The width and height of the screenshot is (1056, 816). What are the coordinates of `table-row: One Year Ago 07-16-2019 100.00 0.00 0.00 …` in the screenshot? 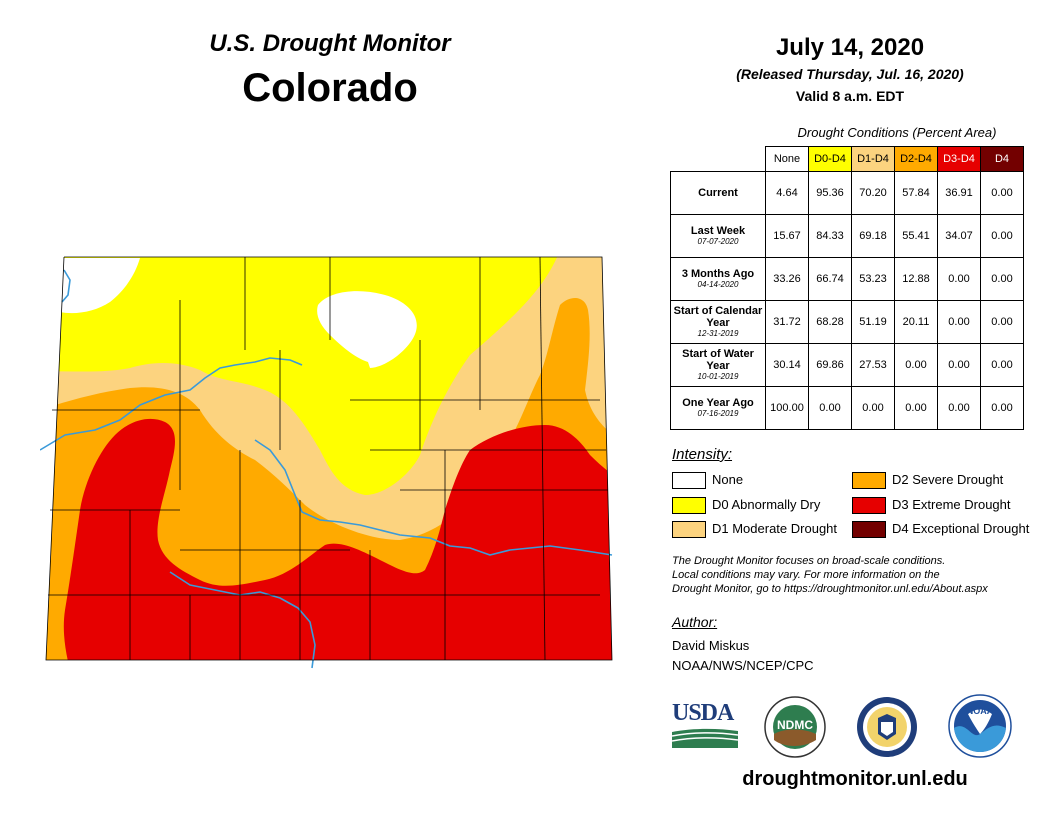 It's located at (847, 408).